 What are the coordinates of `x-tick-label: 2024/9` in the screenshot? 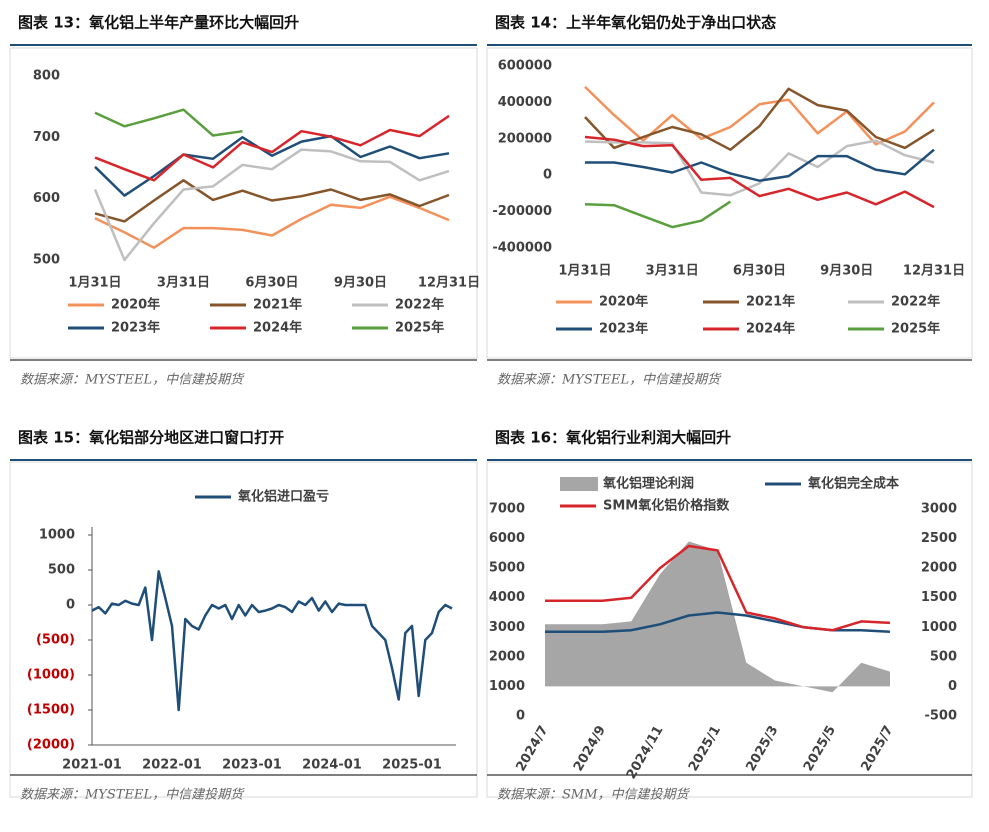 It's located at (590, 748).